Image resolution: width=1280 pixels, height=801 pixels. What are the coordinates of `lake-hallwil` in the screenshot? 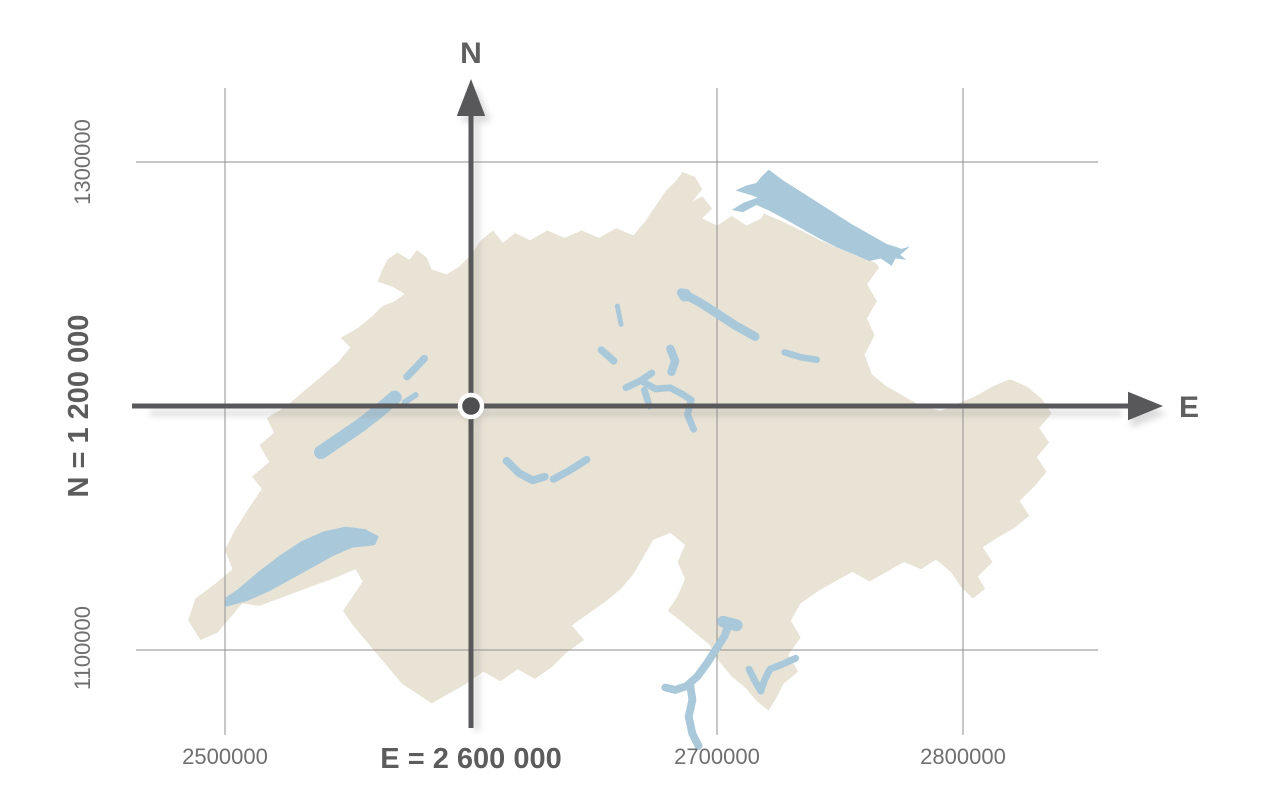 It's located at (619, 315).